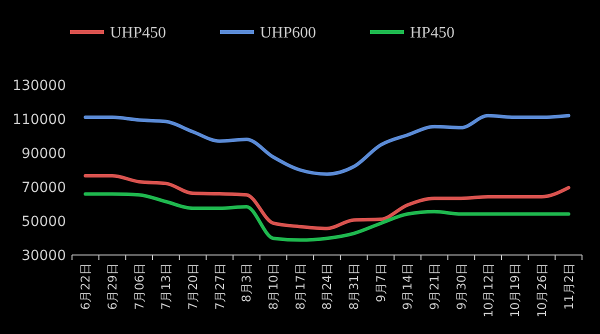 The height and width of the screenshot is (334, 600). What do you see at coordinates (432, 33) in the screenshot?
I see `legend-label: HP450` at bounding box center [432, 33].